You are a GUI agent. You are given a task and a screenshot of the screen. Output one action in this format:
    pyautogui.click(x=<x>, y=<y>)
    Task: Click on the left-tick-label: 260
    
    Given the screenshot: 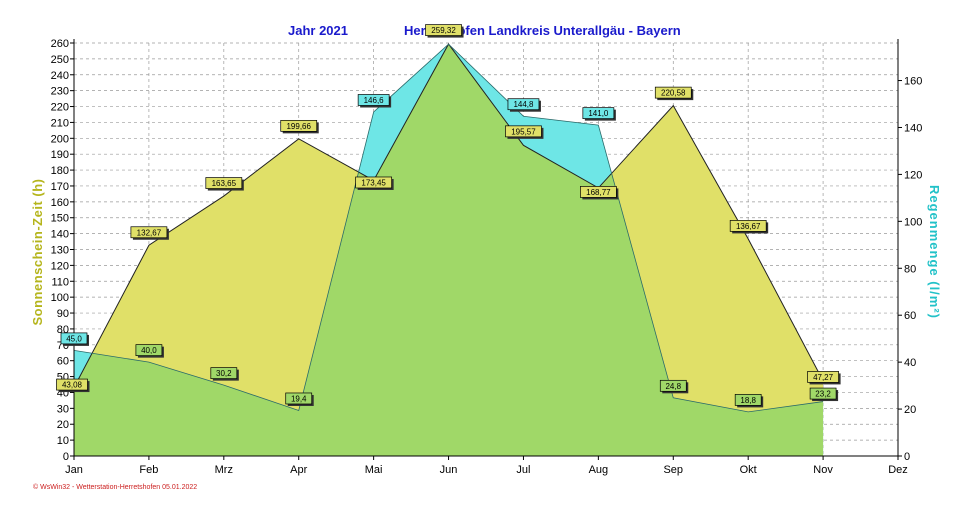 What is the action you would take?
    pyautogui.click(x=60, y=44)
    